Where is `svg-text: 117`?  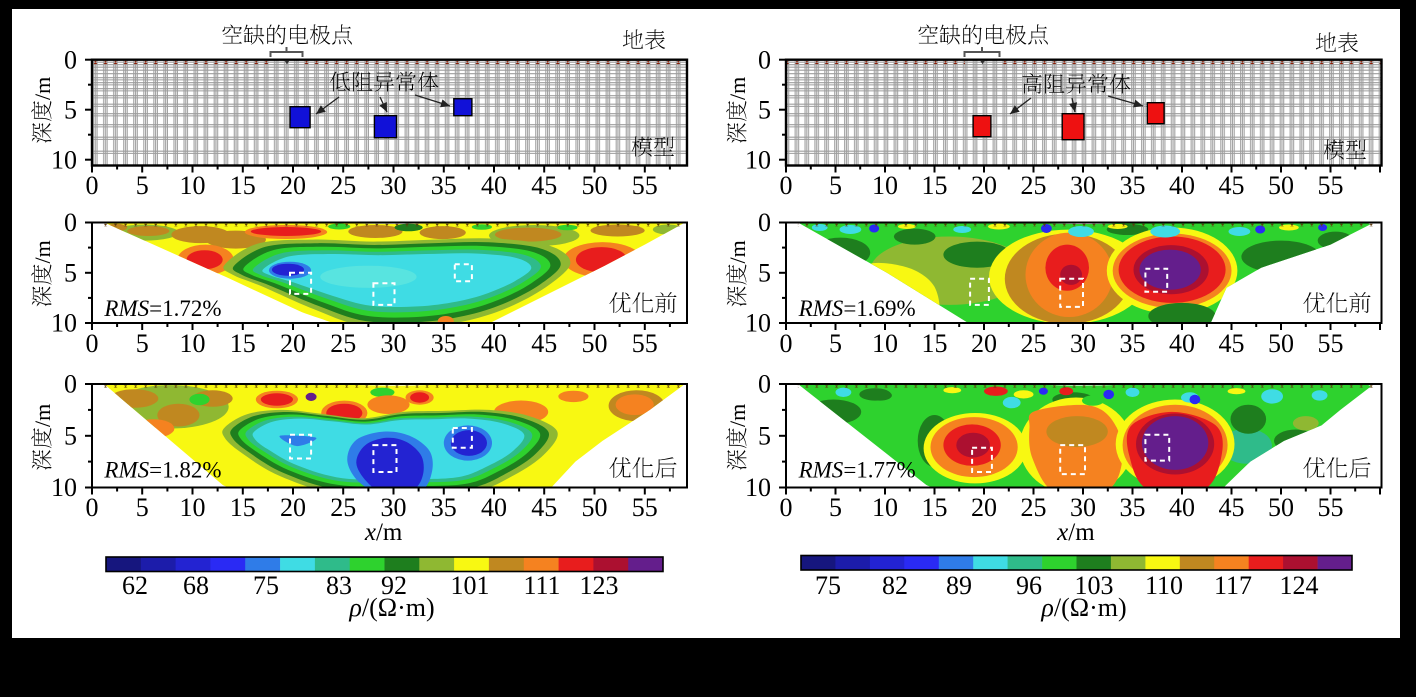
svg-text: 117 is located at coordinates (1233, 585).